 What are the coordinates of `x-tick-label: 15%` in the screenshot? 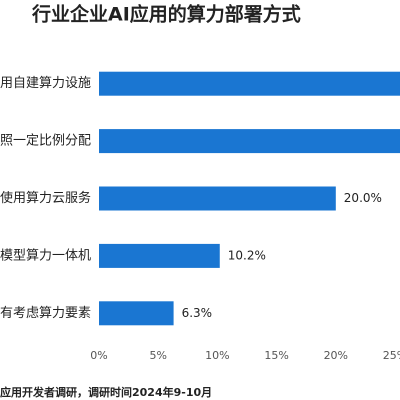 It's located at (276, 355).